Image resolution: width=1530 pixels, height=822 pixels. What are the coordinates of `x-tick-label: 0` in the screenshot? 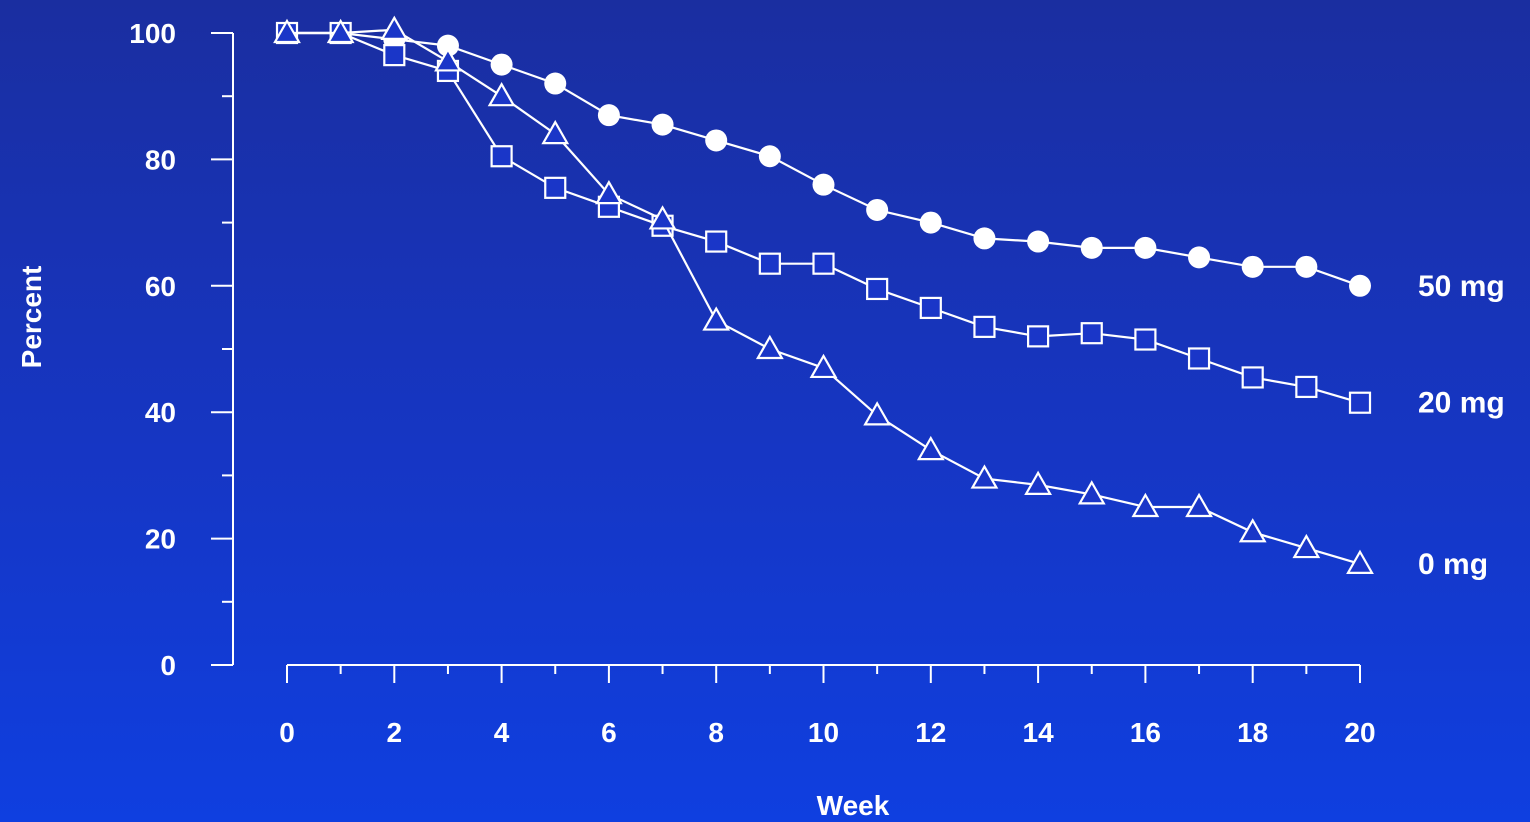 It's located at (287, 732).